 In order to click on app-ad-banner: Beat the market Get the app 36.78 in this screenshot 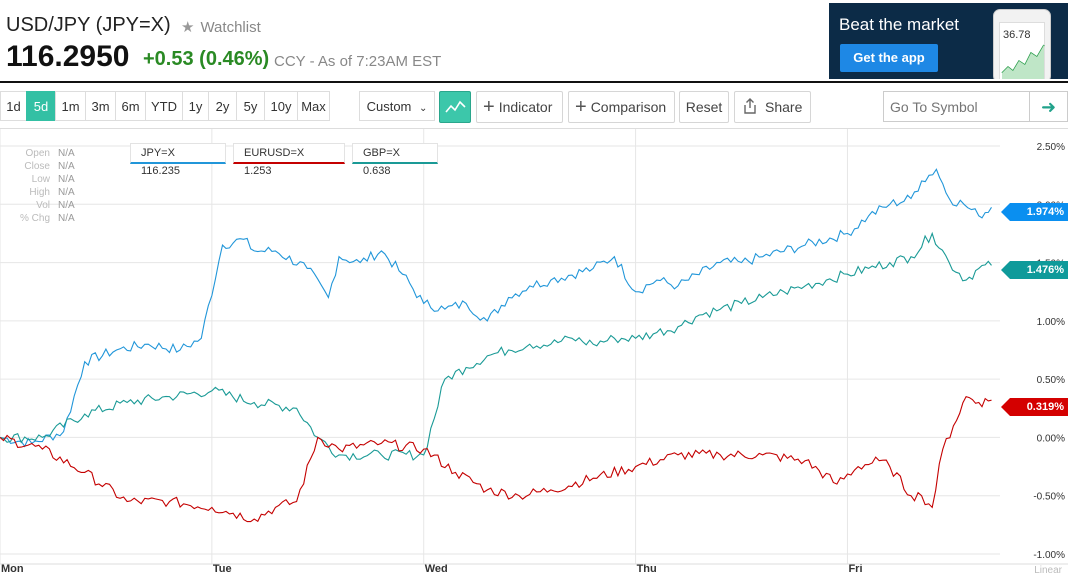, I will do `click(948, 41)`.